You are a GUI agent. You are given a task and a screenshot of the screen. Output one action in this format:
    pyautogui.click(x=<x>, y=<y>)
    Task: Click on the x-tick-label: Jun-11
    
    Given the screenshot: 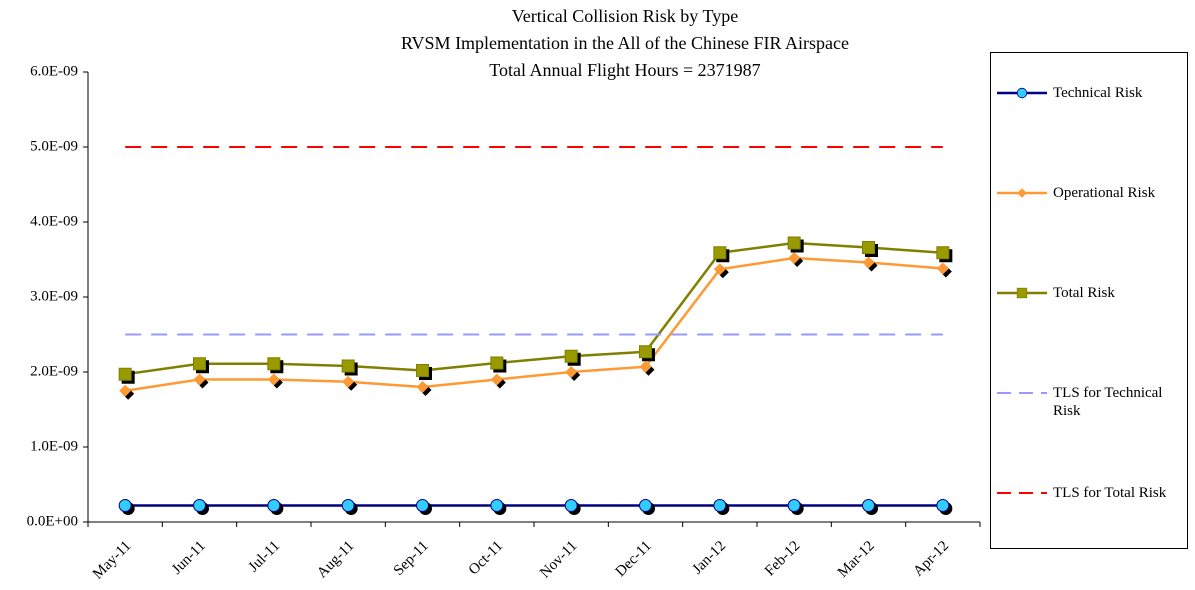 What is the action you would take?
    pyautogui.click(x=189, y=558)
    